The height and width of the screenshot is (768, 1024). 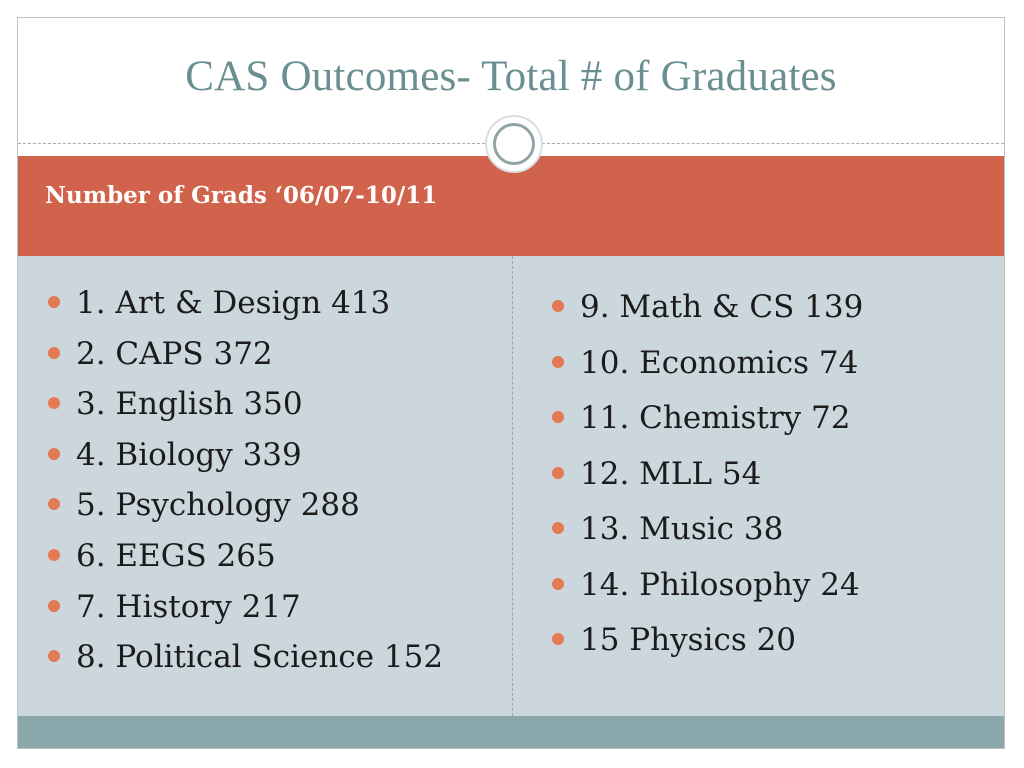 I want to click on list-item: 8. Political Science 152, so click(x=278, y=661).